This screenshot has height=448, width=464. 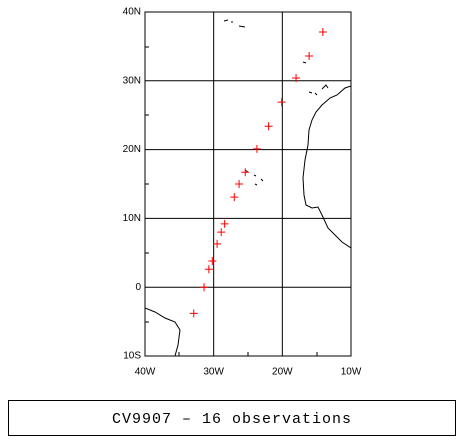 I want to click on x-tick-label: 20W, so click(x=282, y=372).